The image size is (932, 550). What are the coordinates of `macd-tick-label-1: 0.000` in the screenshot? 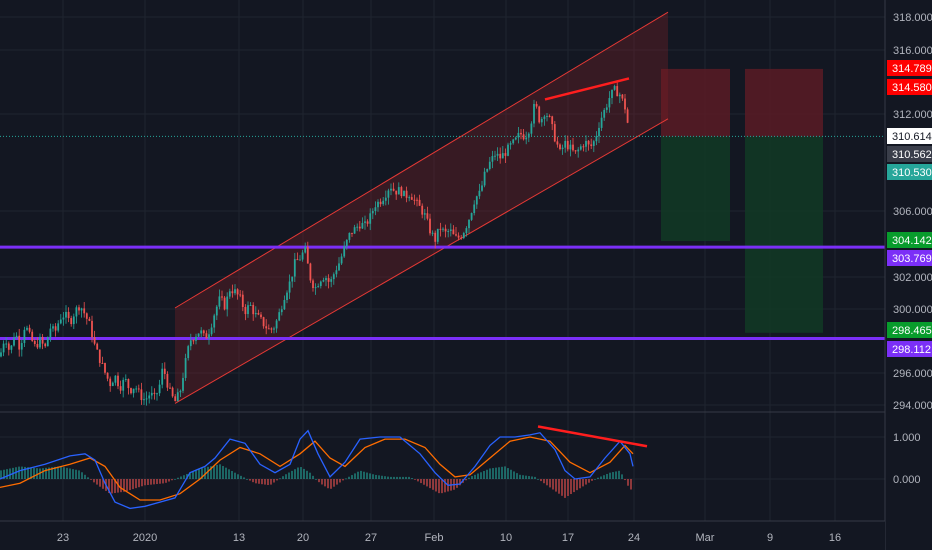 It's located at (907, 480).